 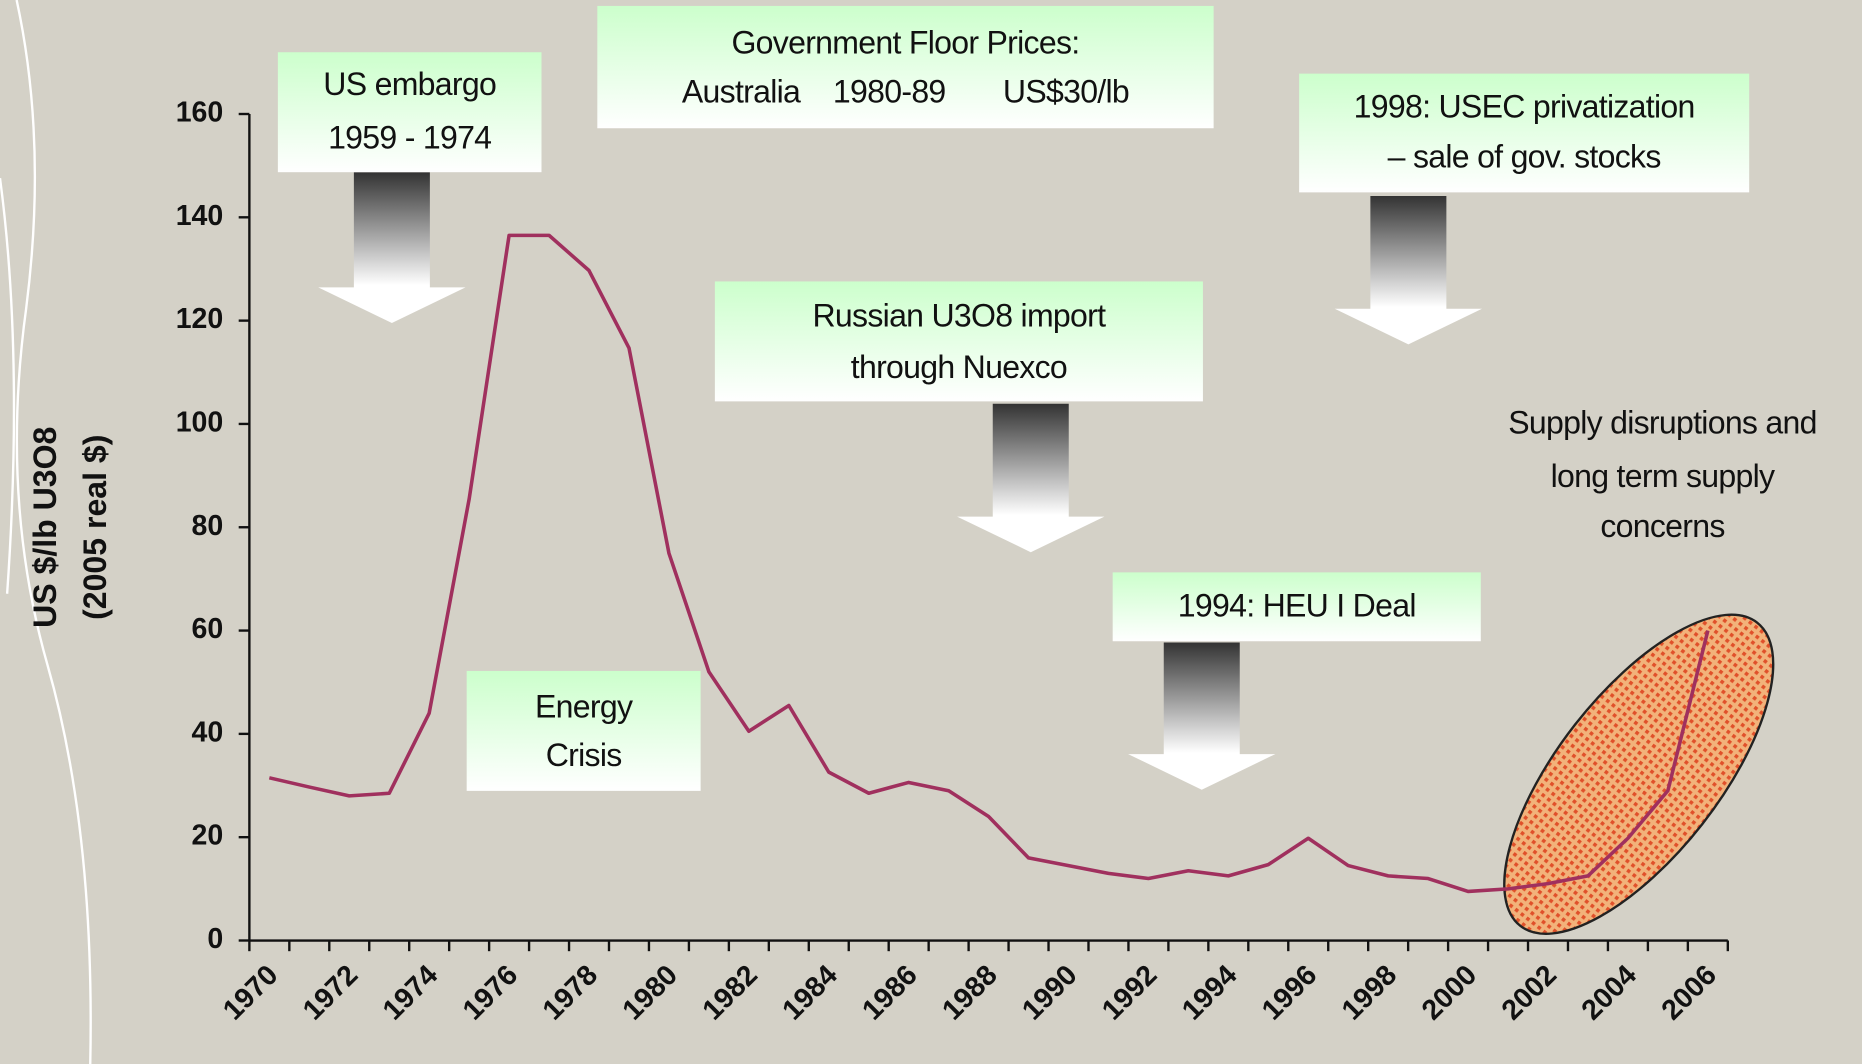 I want to click on annotation-text: through Nuexco, so click(x=959, y=367).